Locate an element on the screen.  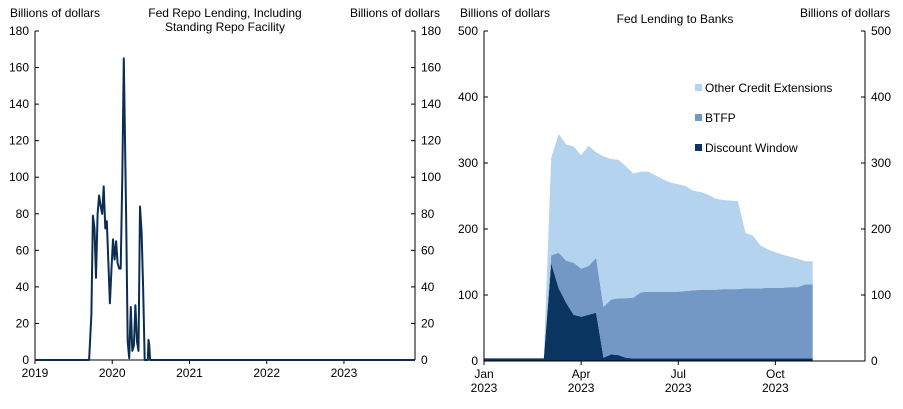
chart2-ytick-label-right: 400 is located at coordinates (881, 97).